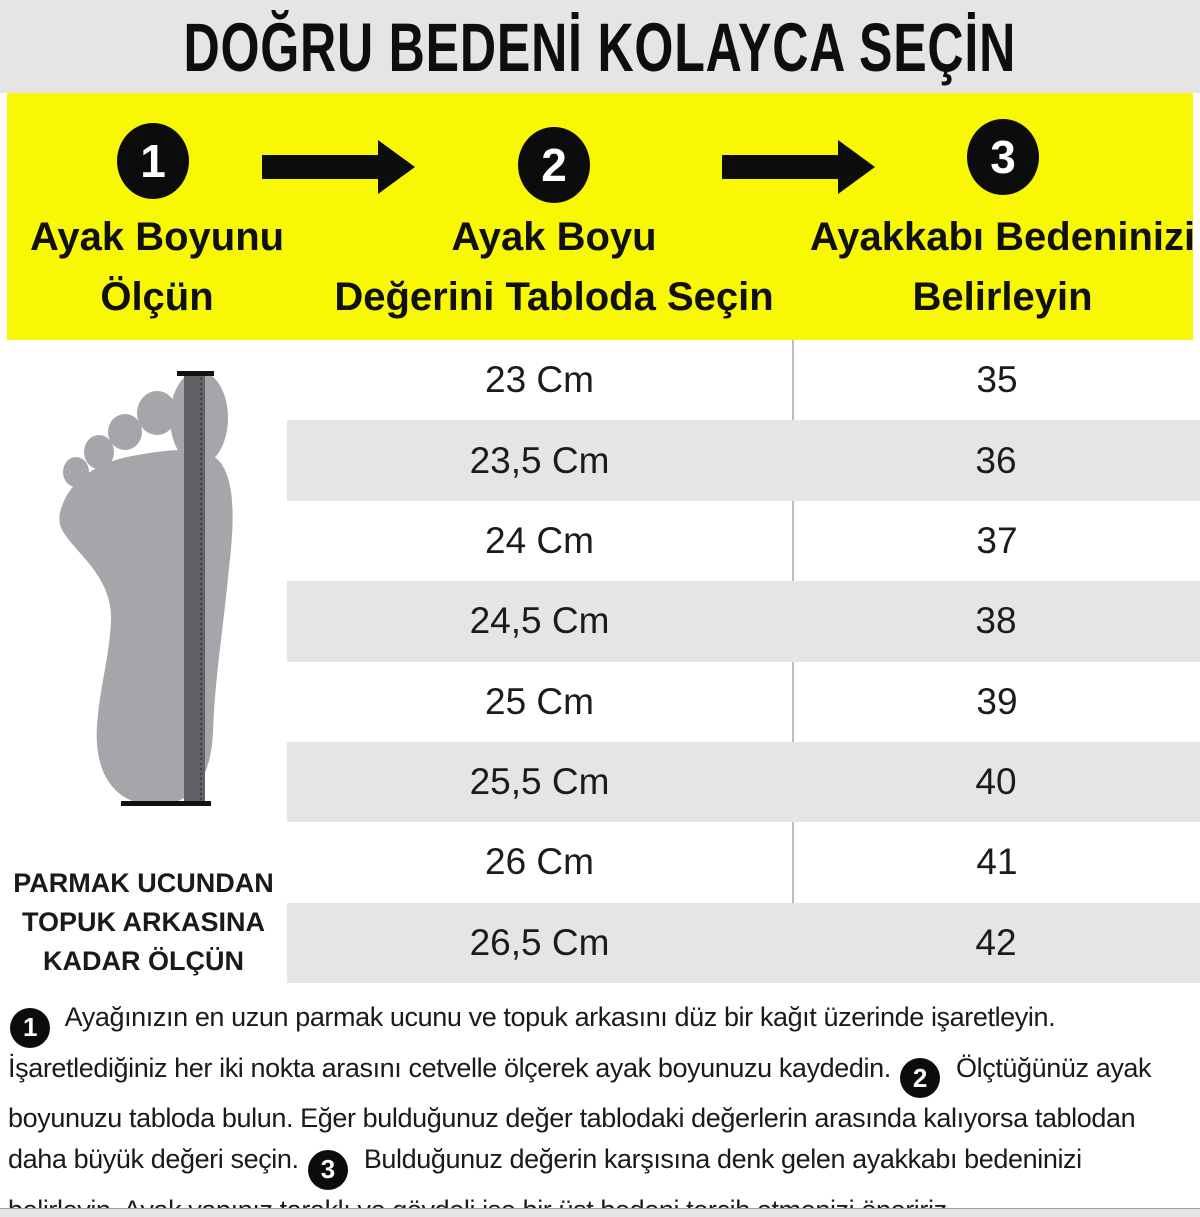 Image resolution: width=1200 pixels, height=1217 pixels. Describe the element at coordinates (1002, 297) in the screenshot. I see `step-3-label-line2: Belirleyin` at that location.